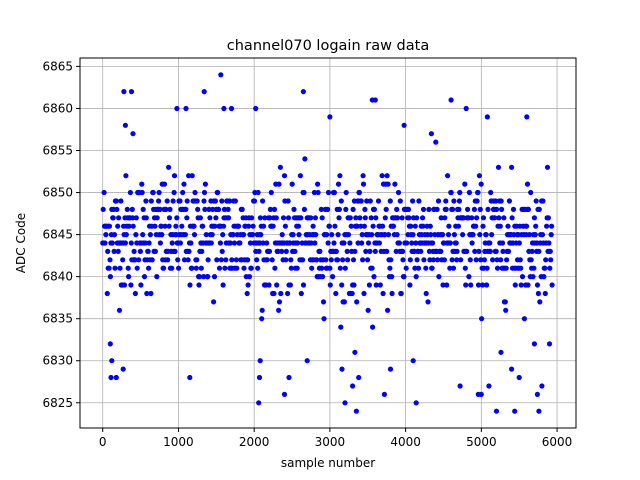 This screenshot has height=480, width=640. What do you see at coordinates (335, 438) in the screenshot?
I see `x-axis-ticks: 0 1000 2000 3000 4000 5000 6000` at bounding box center [335, 438].